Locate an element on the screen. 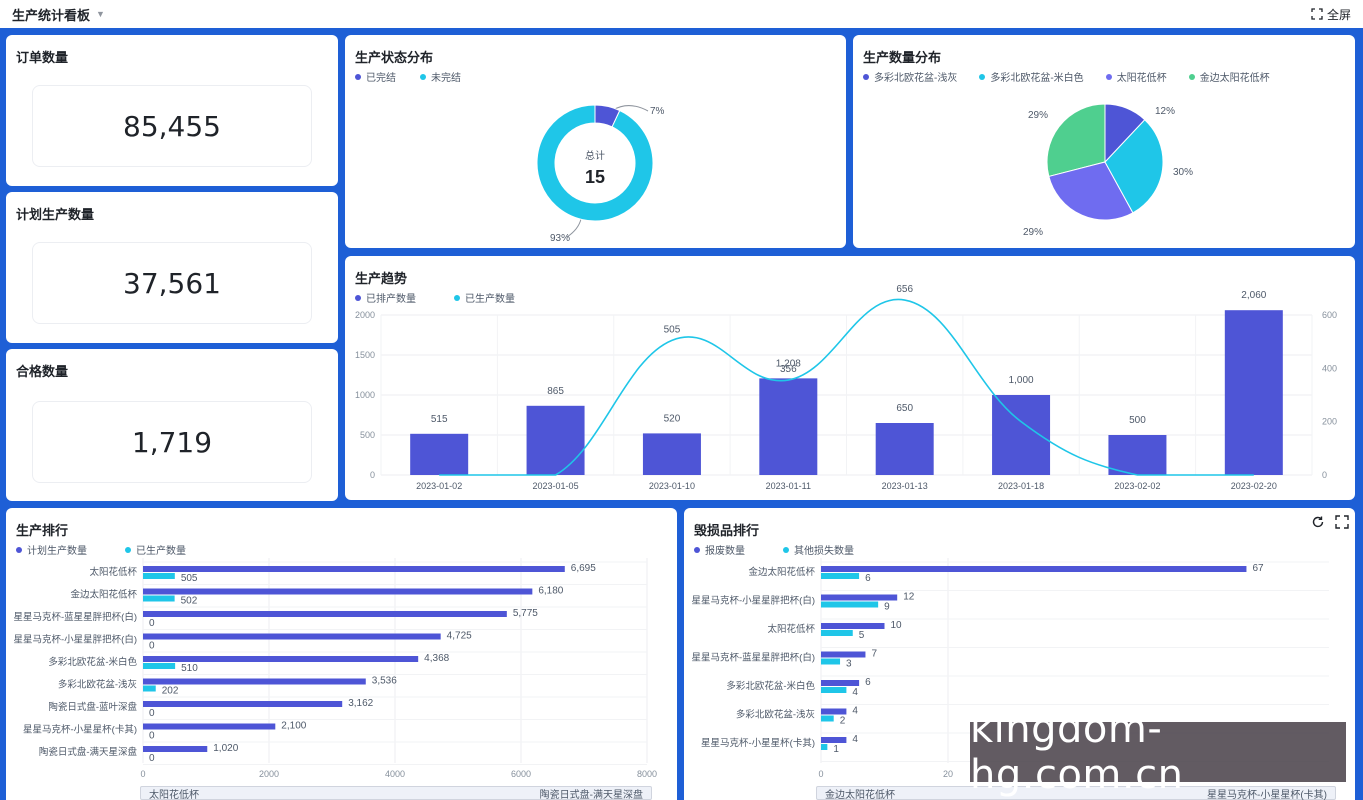  line-value-label: 505 is located at coordinates (672, 329).